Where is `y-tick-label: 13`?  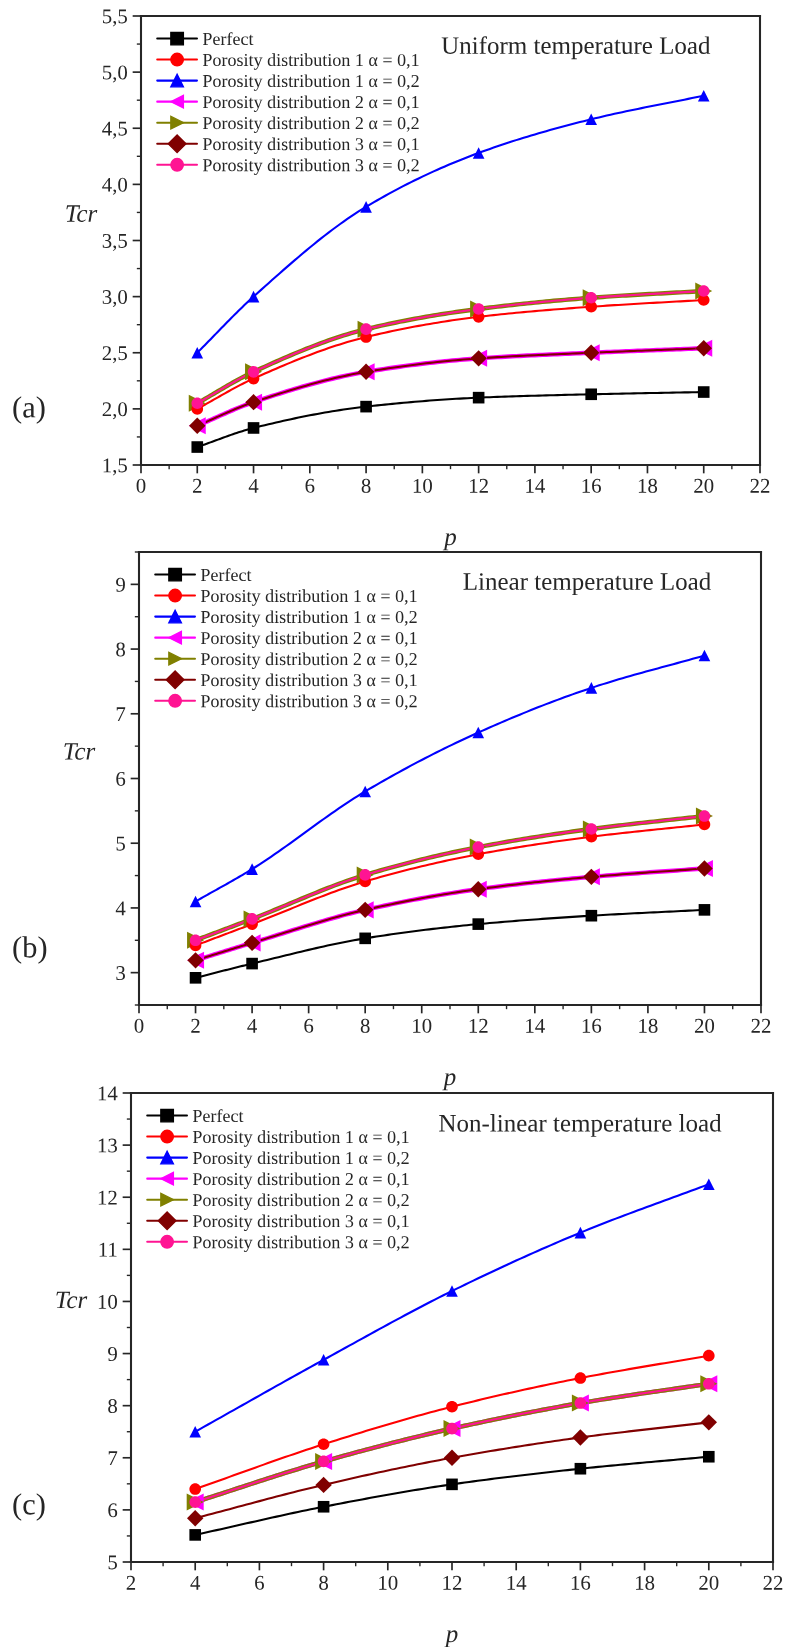 y-tick-label: 13 is located at coordinates (107, 1145).